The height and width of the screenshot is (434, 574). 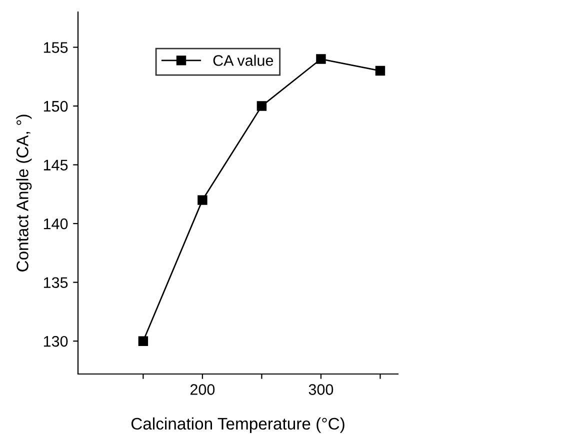 What do you see at coordinates (202, 389) in the screenshot?
I see `x-tick-label: 200` at bounding box center [202, 389].